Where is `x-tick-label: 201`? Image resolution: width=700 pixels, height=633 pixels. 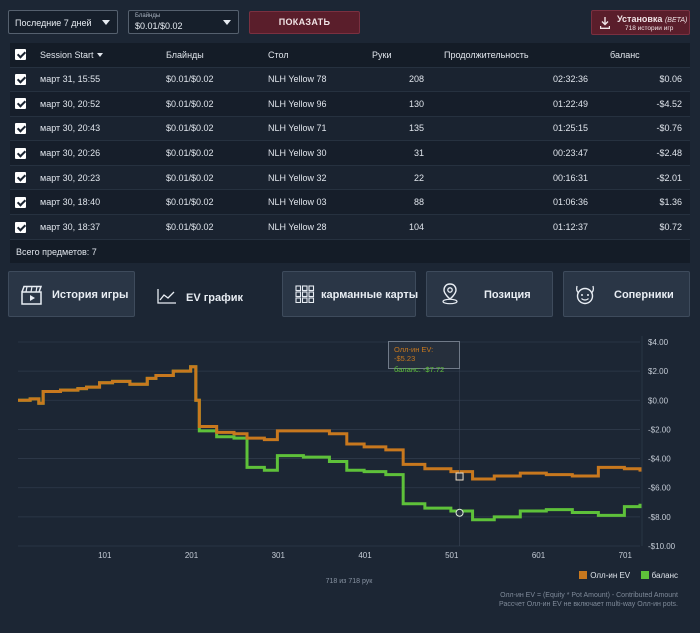 x-tick-label: 201 is located at coordinates (192, 555).